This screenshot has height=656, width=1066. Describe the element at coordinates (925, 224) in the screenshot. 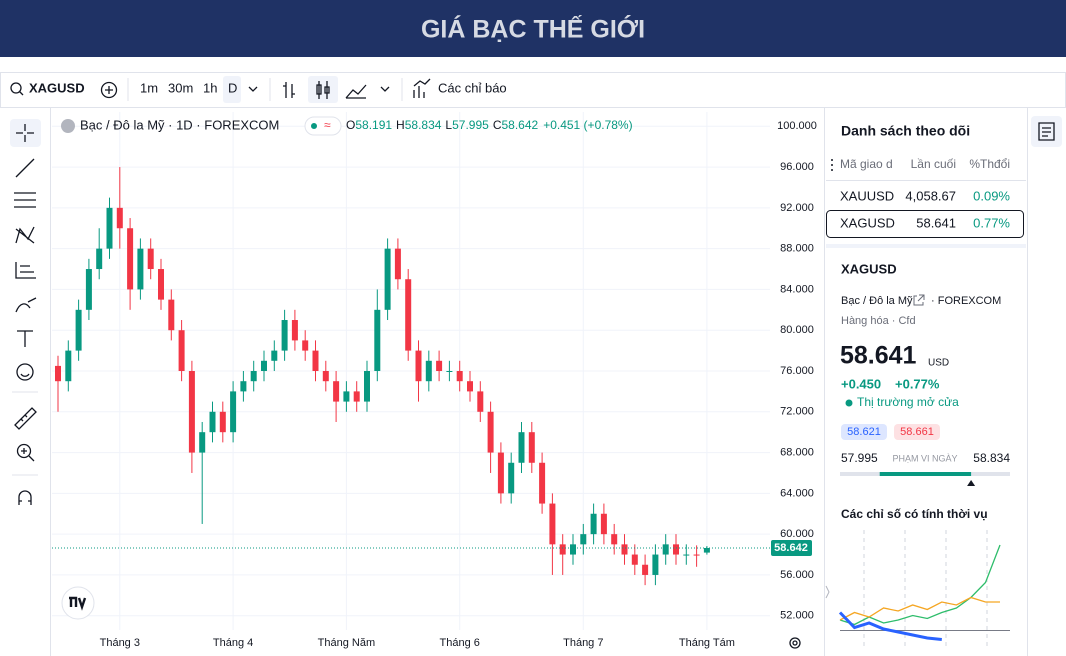

I see `watch-row-selected` at that location.